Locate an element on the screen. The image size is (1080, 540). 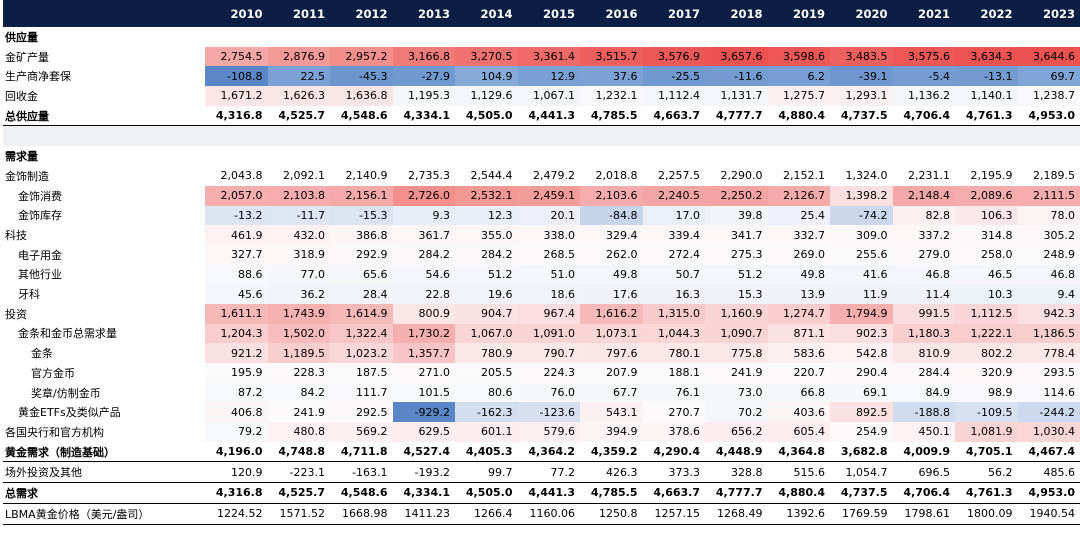
value-cell: 569.2 is located at coordinates (361, 432).